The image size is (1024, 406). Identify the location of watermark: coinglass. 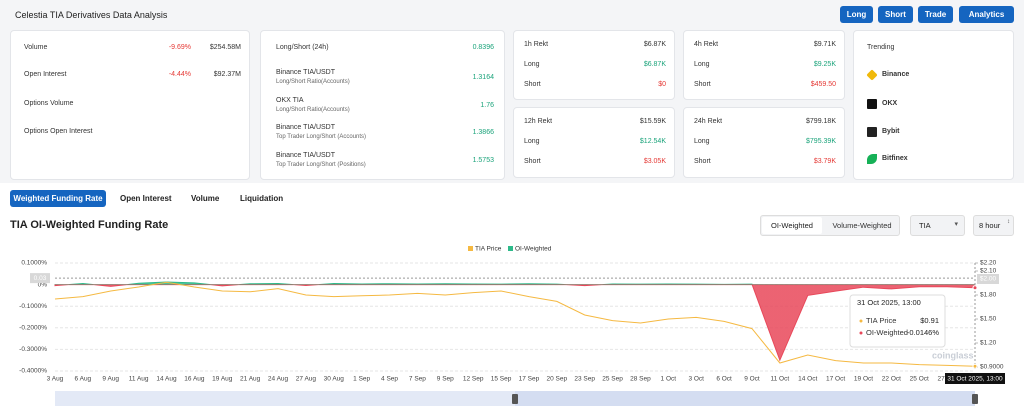
(953, 355).